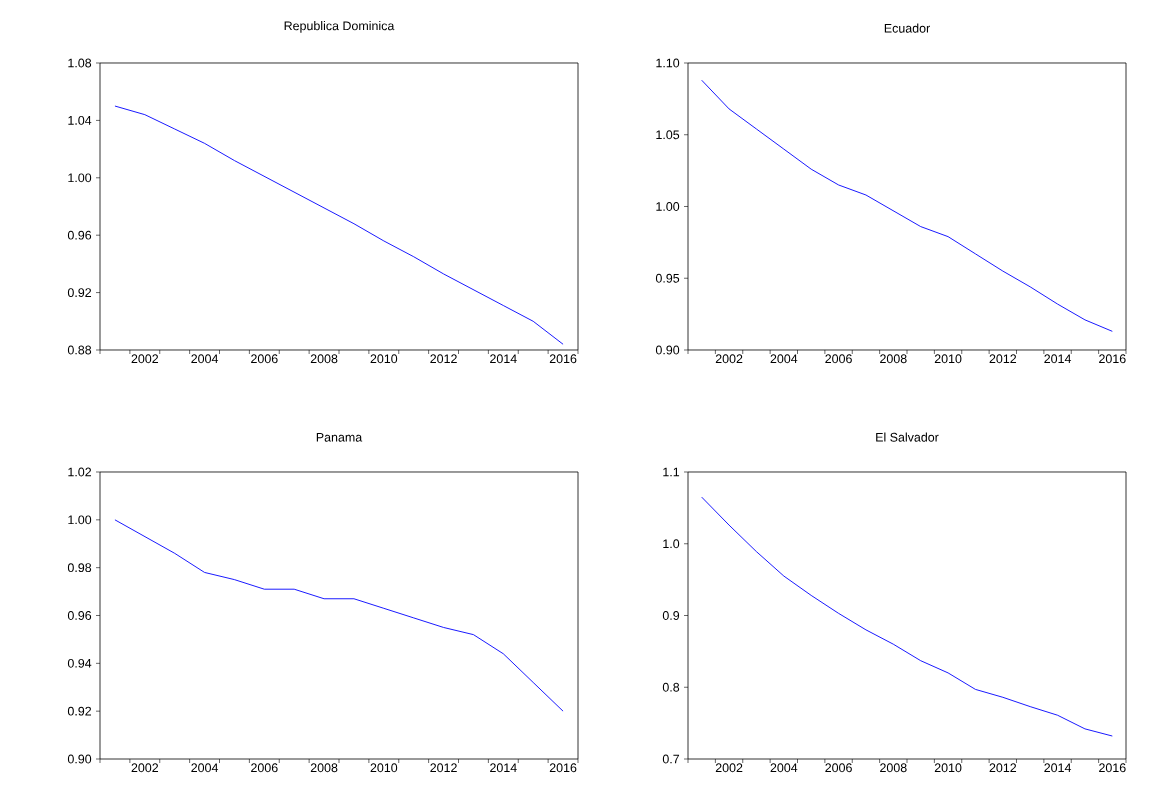  What do you see at coordinates (339, 437) in the screenshot?
I see `chart-title: Panama` at bounding box center [339, 437].